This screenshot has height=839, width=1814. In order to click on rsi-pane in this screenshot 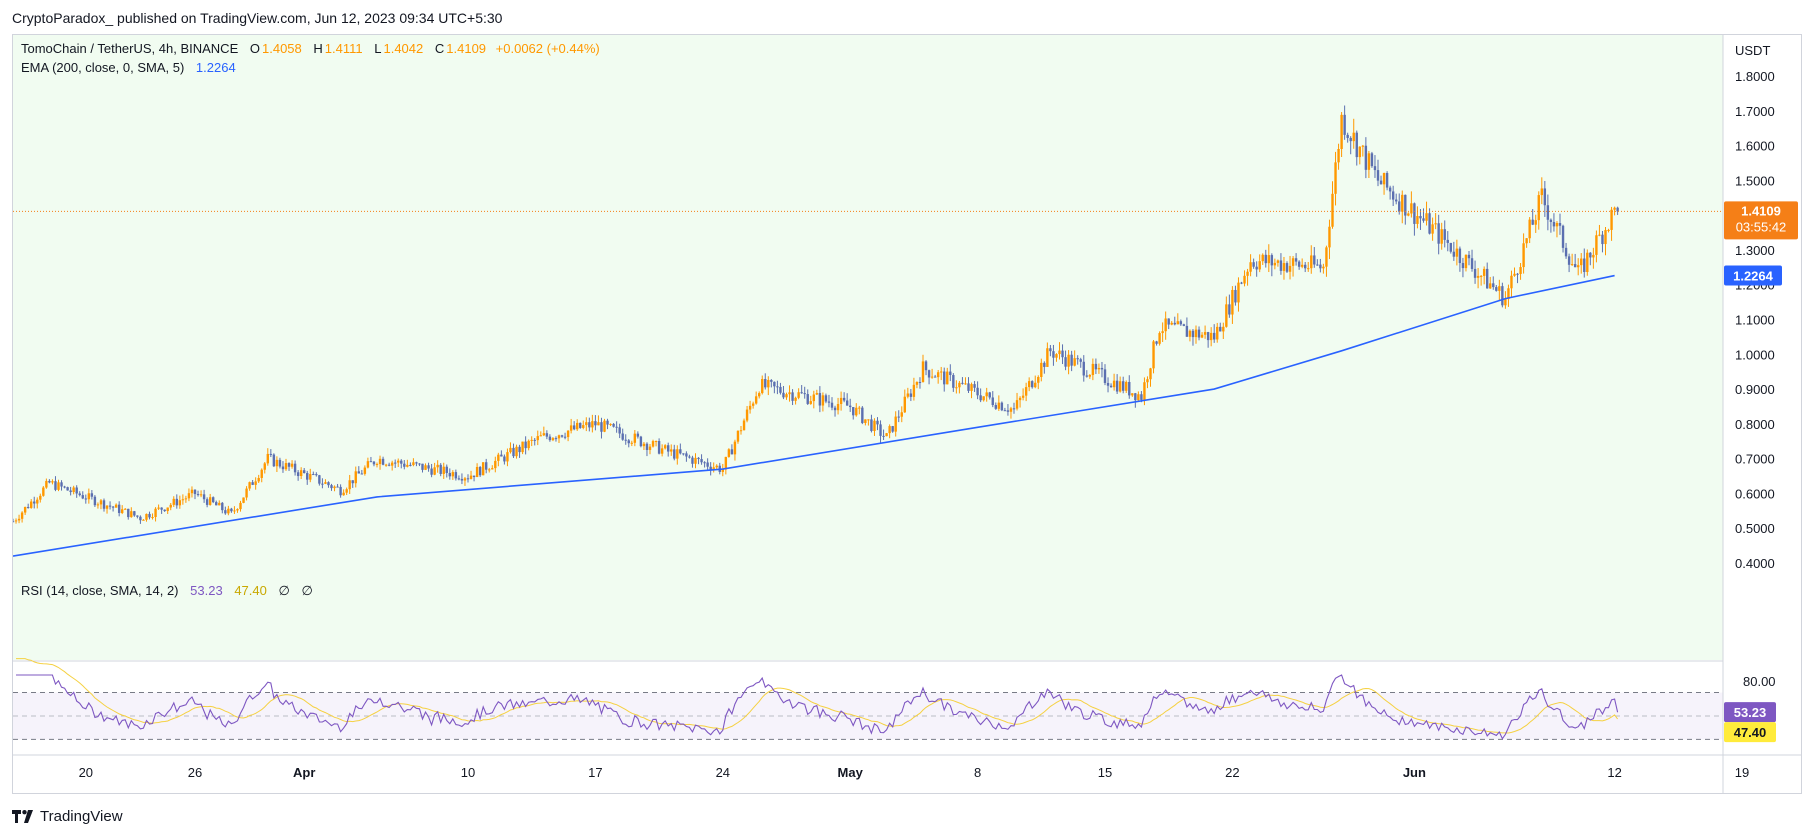, I will do `click(868, 708)`.